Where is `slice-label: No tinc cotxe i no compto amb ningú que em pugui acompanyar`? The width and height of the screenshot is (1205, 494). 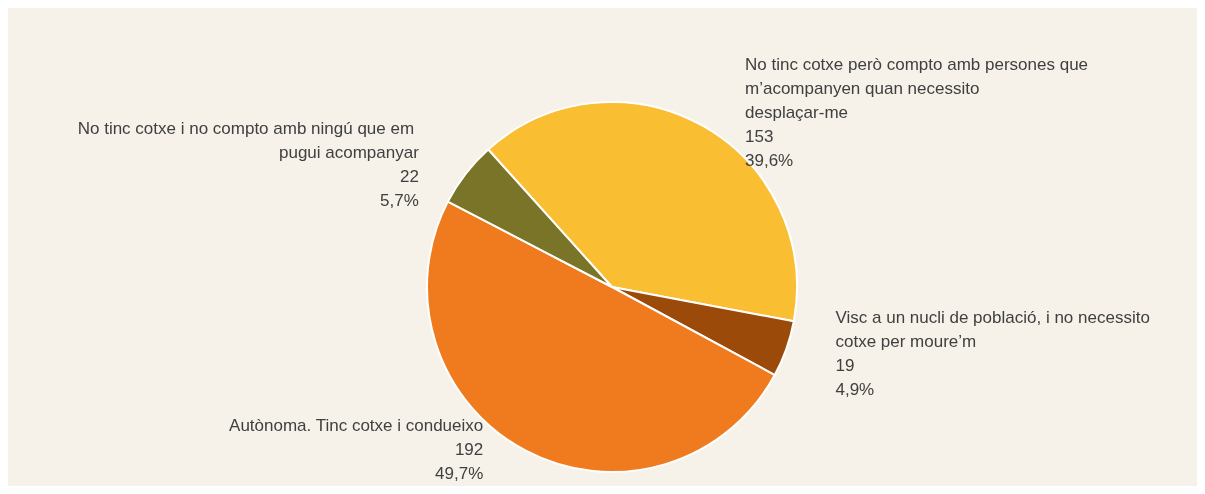 slice-label: No tinc cotxe i no compto amb ningú que em pugui acompanyar is located at coordinates (248, 141).